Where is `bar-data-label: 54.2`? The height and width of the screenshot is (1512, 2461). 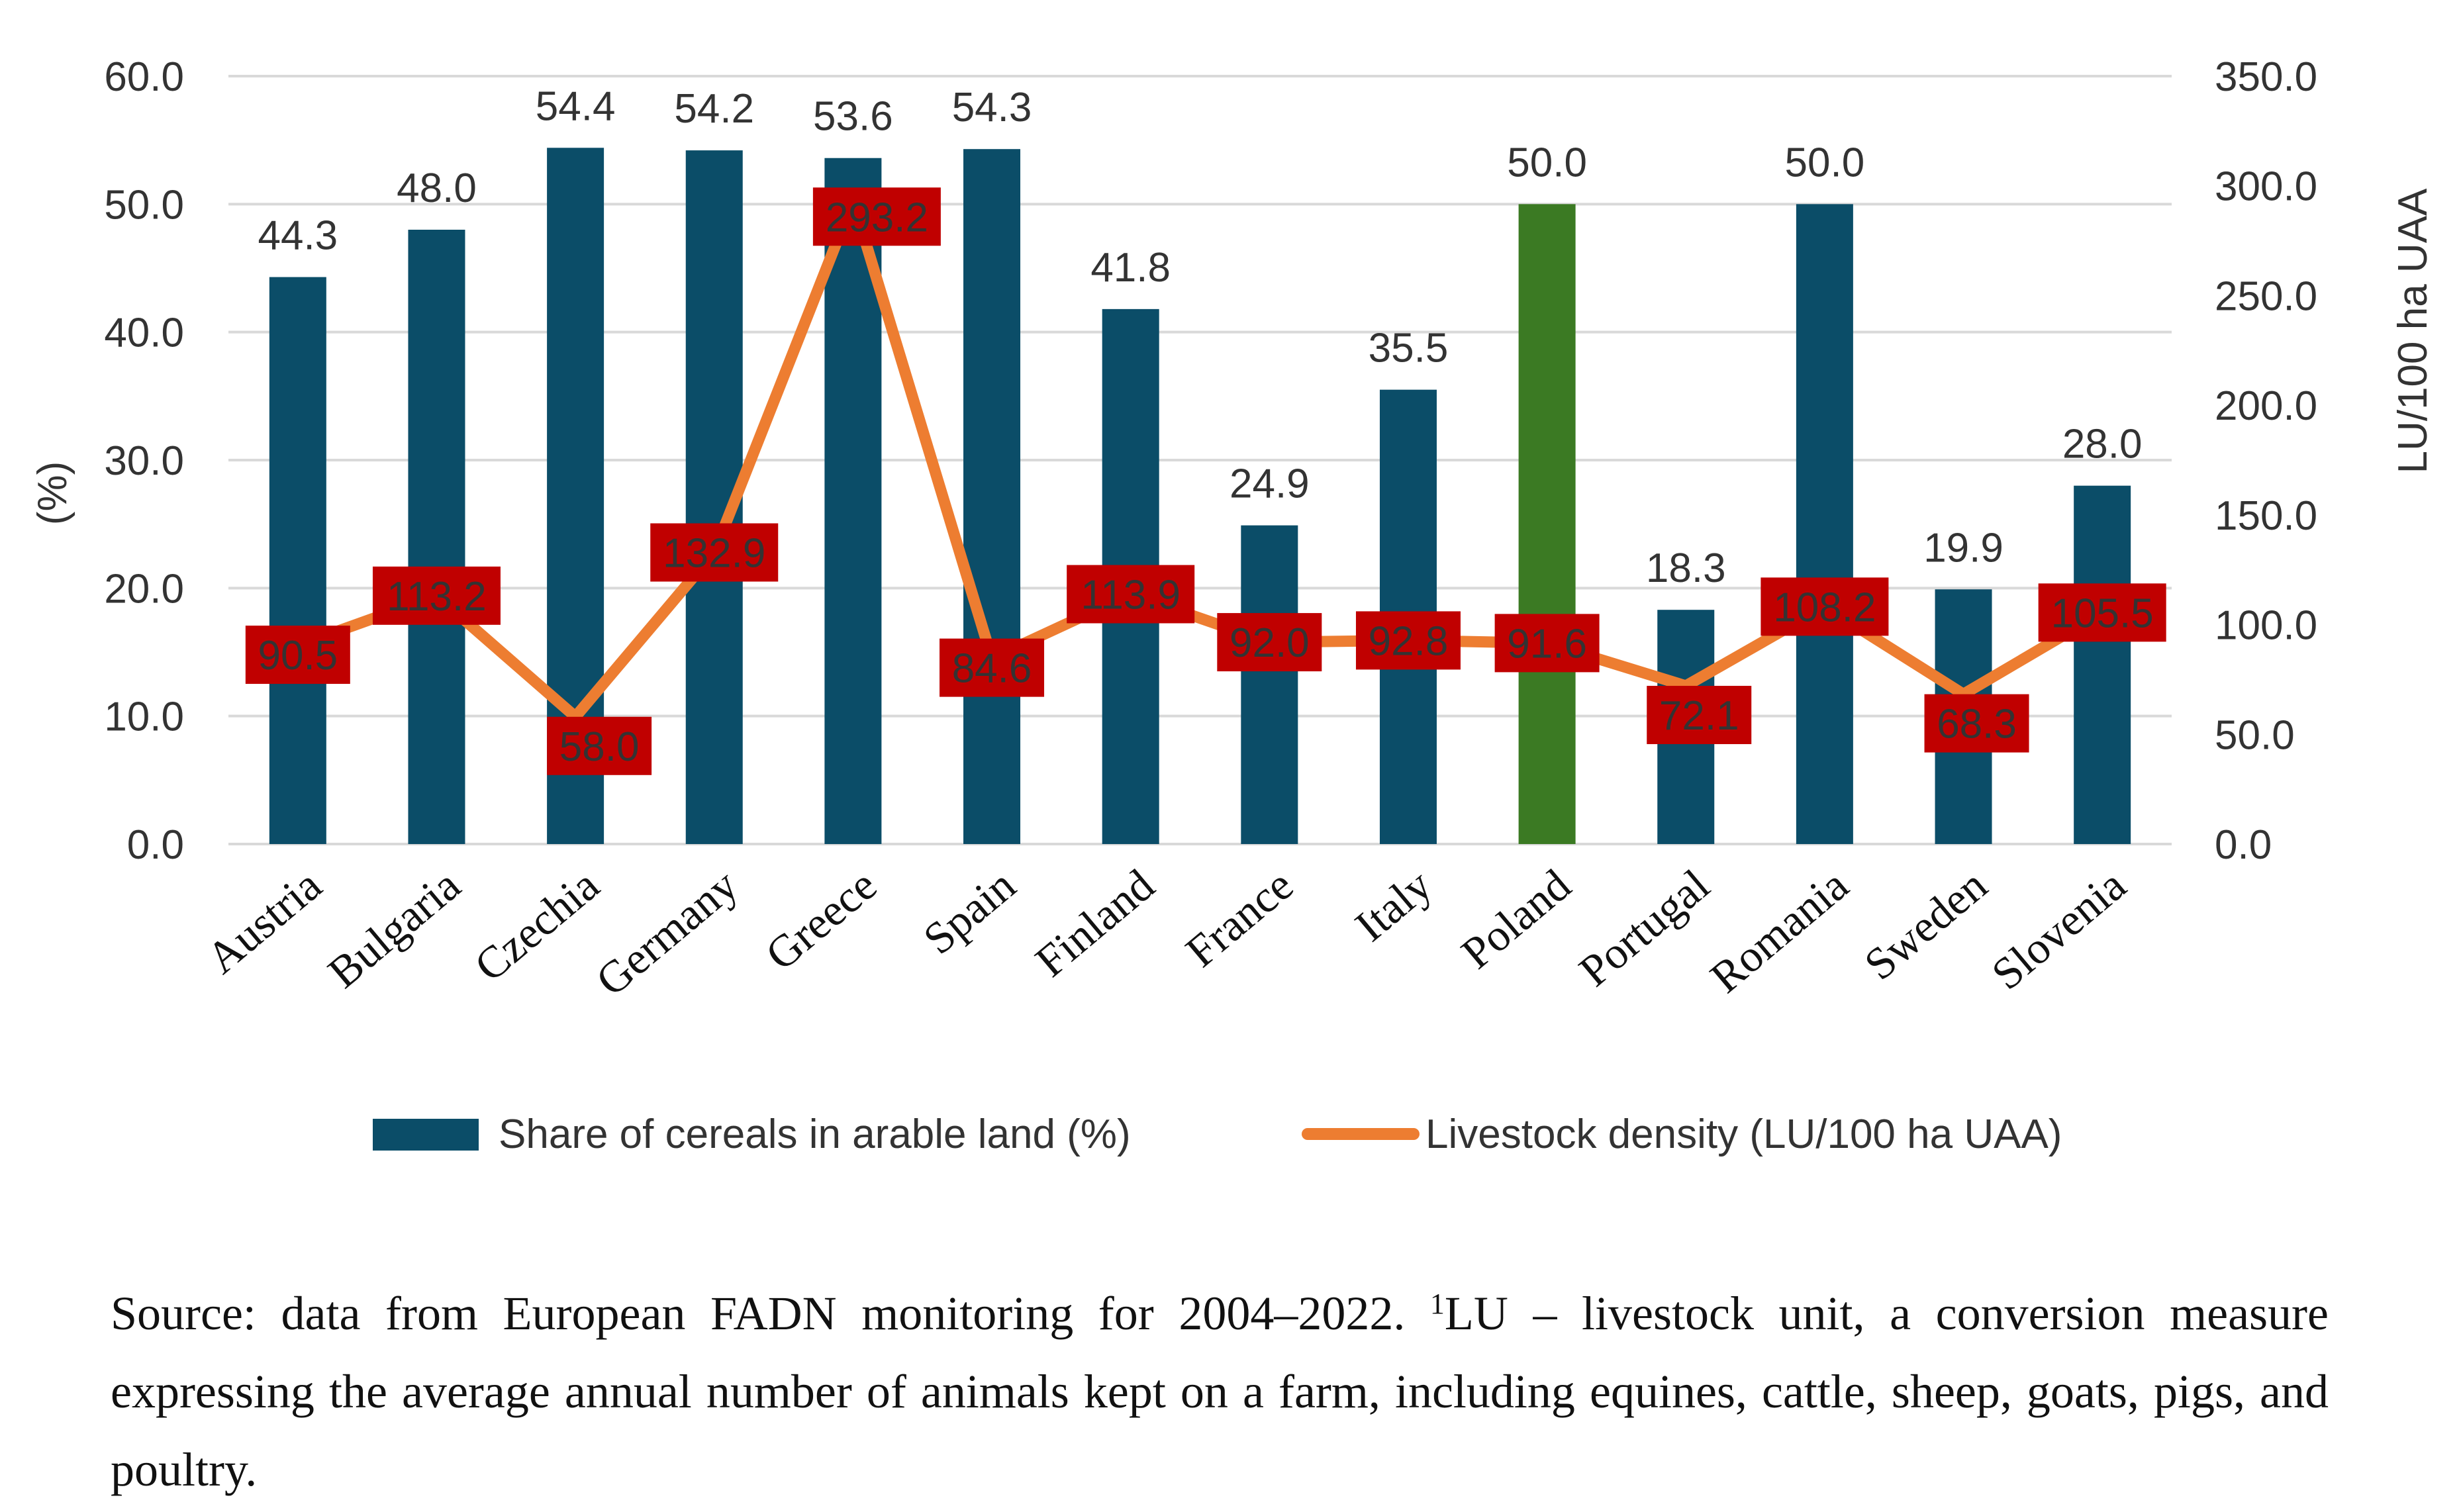 bar-data-label: 54.2 is located at coordinates (714, 109).